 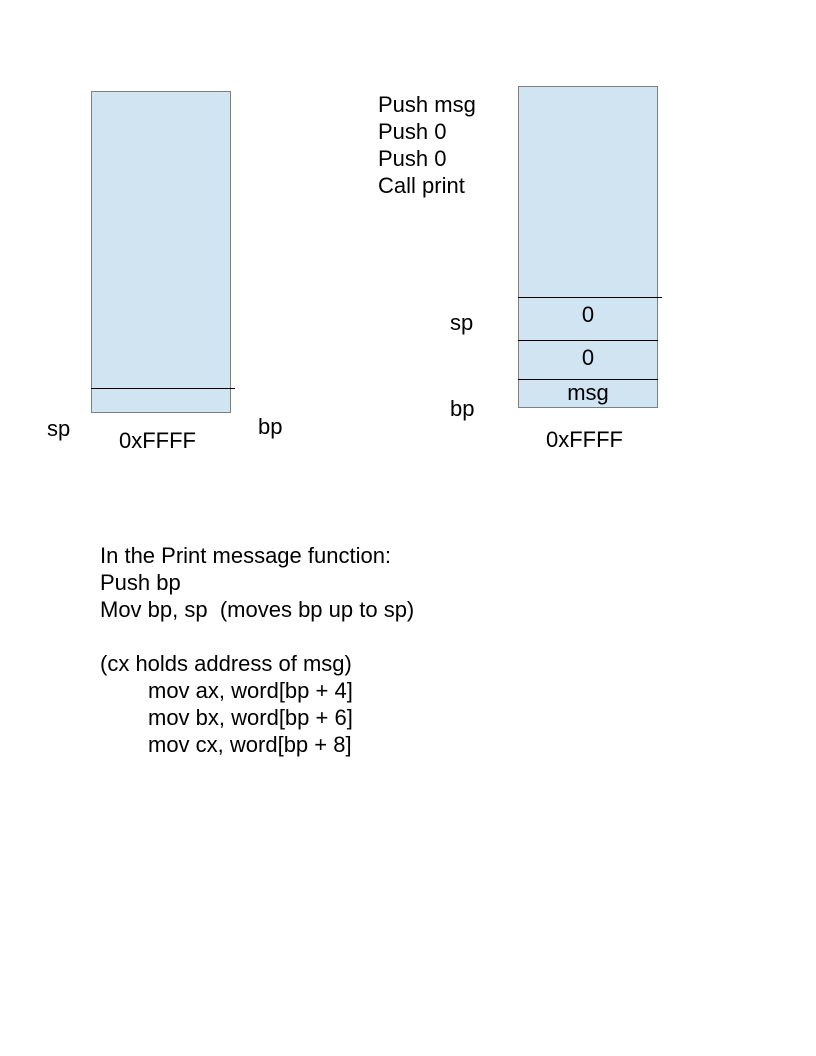 I want to click on note-line: Push bp, so click(x=140, y=582).